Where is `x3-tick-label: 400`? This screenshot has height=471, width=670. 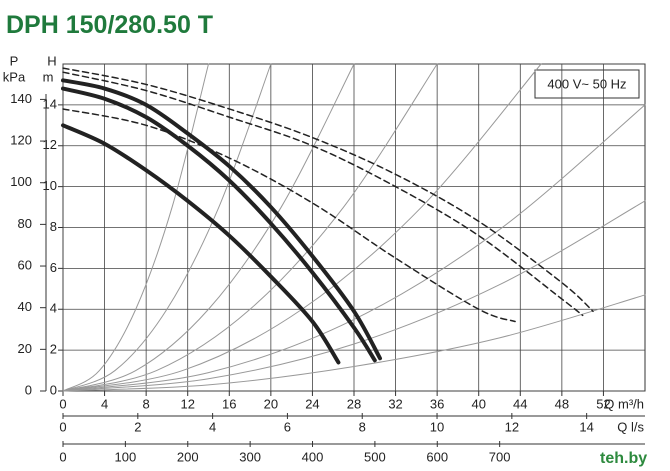 x3-tick-label: 400 is located at coordinates (313, 456).